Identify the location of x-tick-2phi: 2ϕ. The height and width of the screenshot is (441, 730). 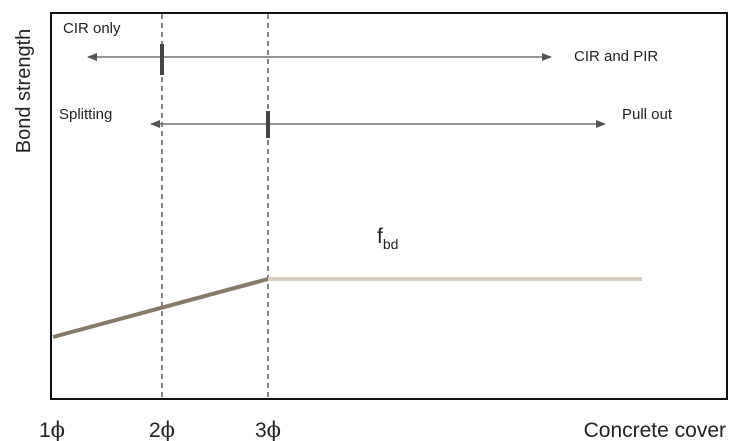
(162, 429).